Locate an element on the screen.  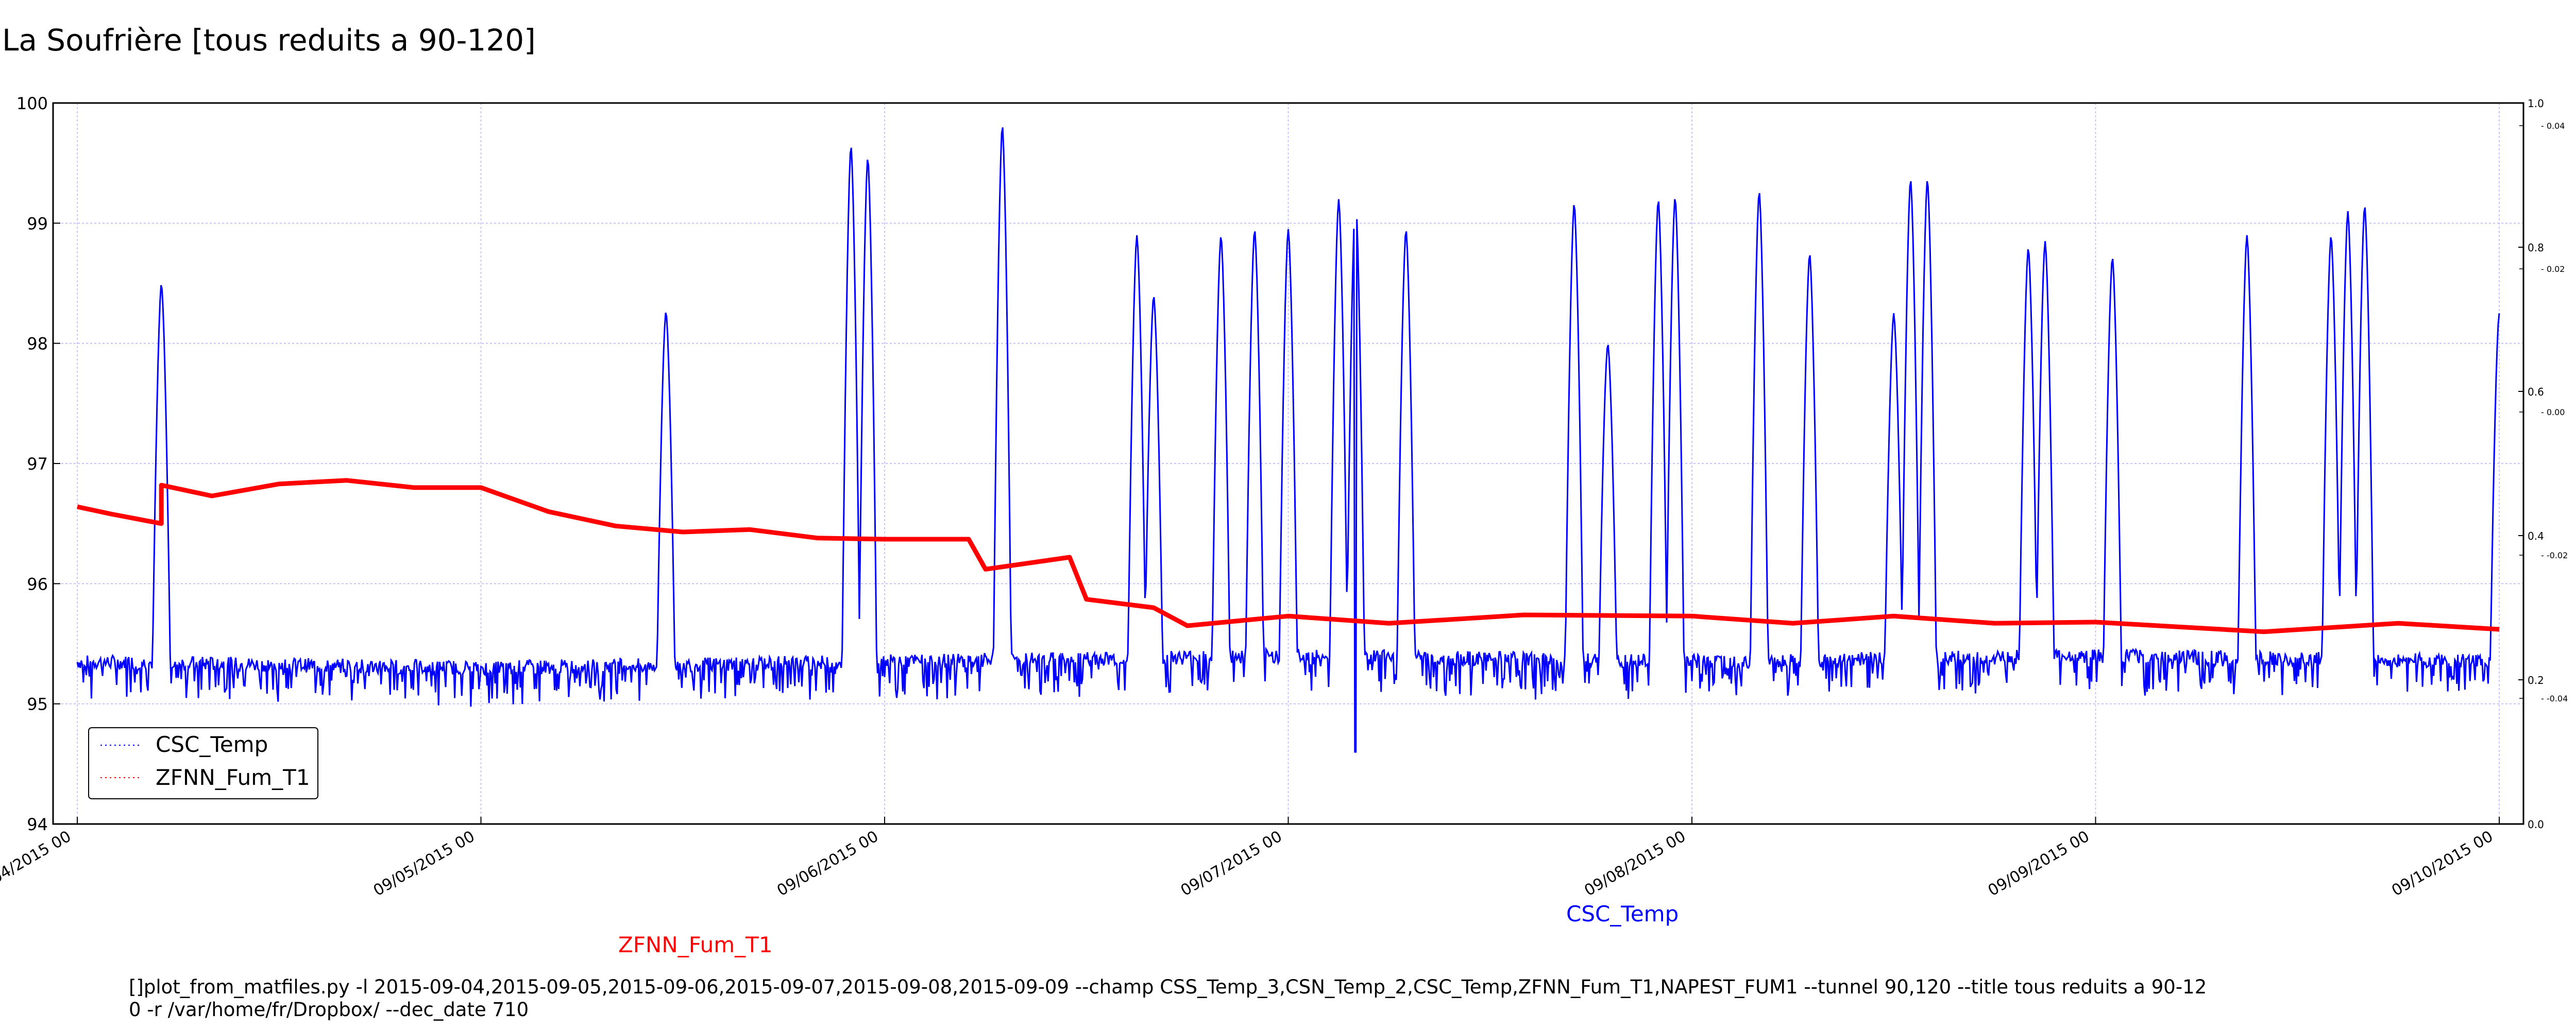
legend-label-zfnn-fum-t1: ZFNN_Fum_T1 is located at coordinates (233, 777).